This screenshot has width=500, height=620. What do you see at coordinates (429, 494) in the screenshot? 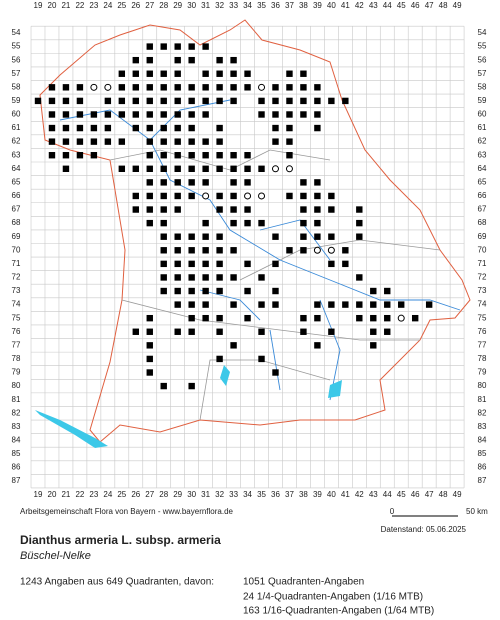
I see `column-label: 47` at bounding box center [429, 494].